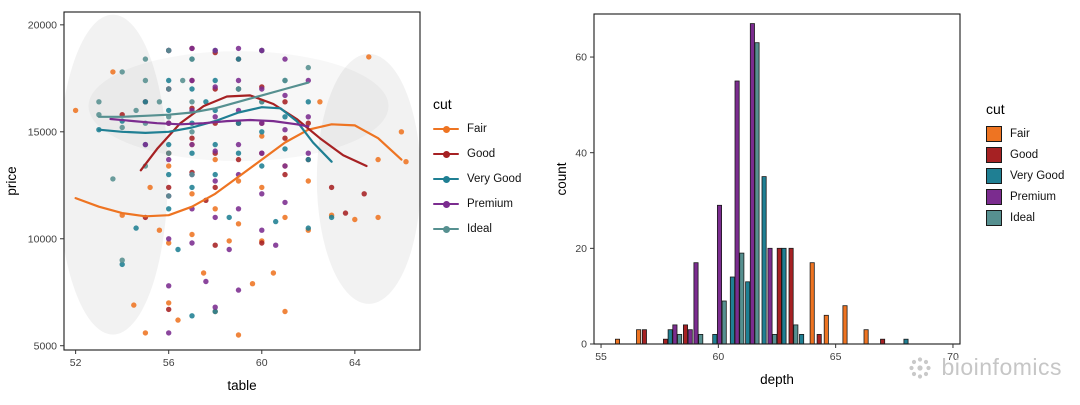 Image resolution: width=1080 pixels, height=405 pixels. What do you see at coordinates (581, 58) in the screenshot?
I see `y-tick-label: 60` at bounding box center [581, 58].